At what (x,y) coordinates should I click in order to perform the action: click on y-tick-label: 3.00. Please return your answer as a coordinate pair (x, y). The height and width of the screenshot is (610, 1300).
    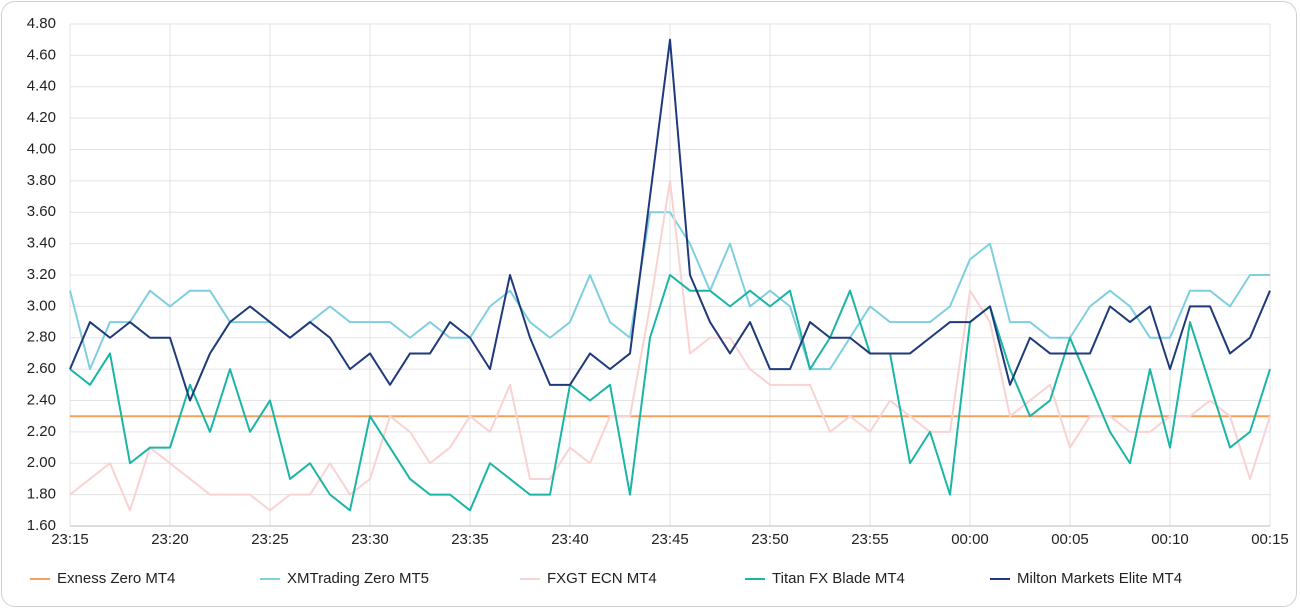
    Looking at the image, I should click on (41, 305).